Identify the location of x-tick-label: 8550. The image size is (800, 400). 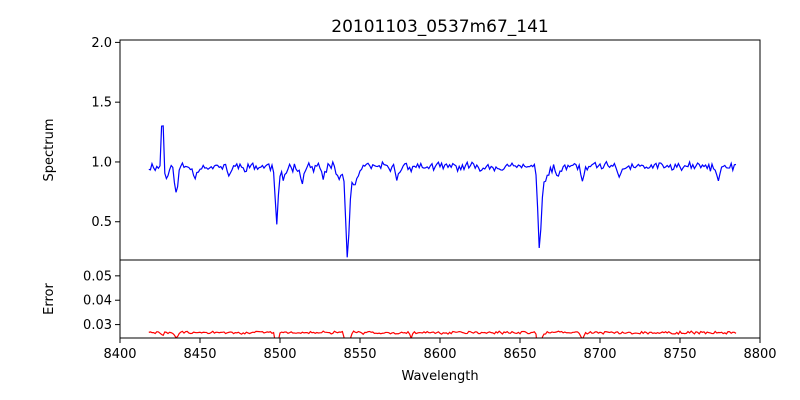
(359, 354).